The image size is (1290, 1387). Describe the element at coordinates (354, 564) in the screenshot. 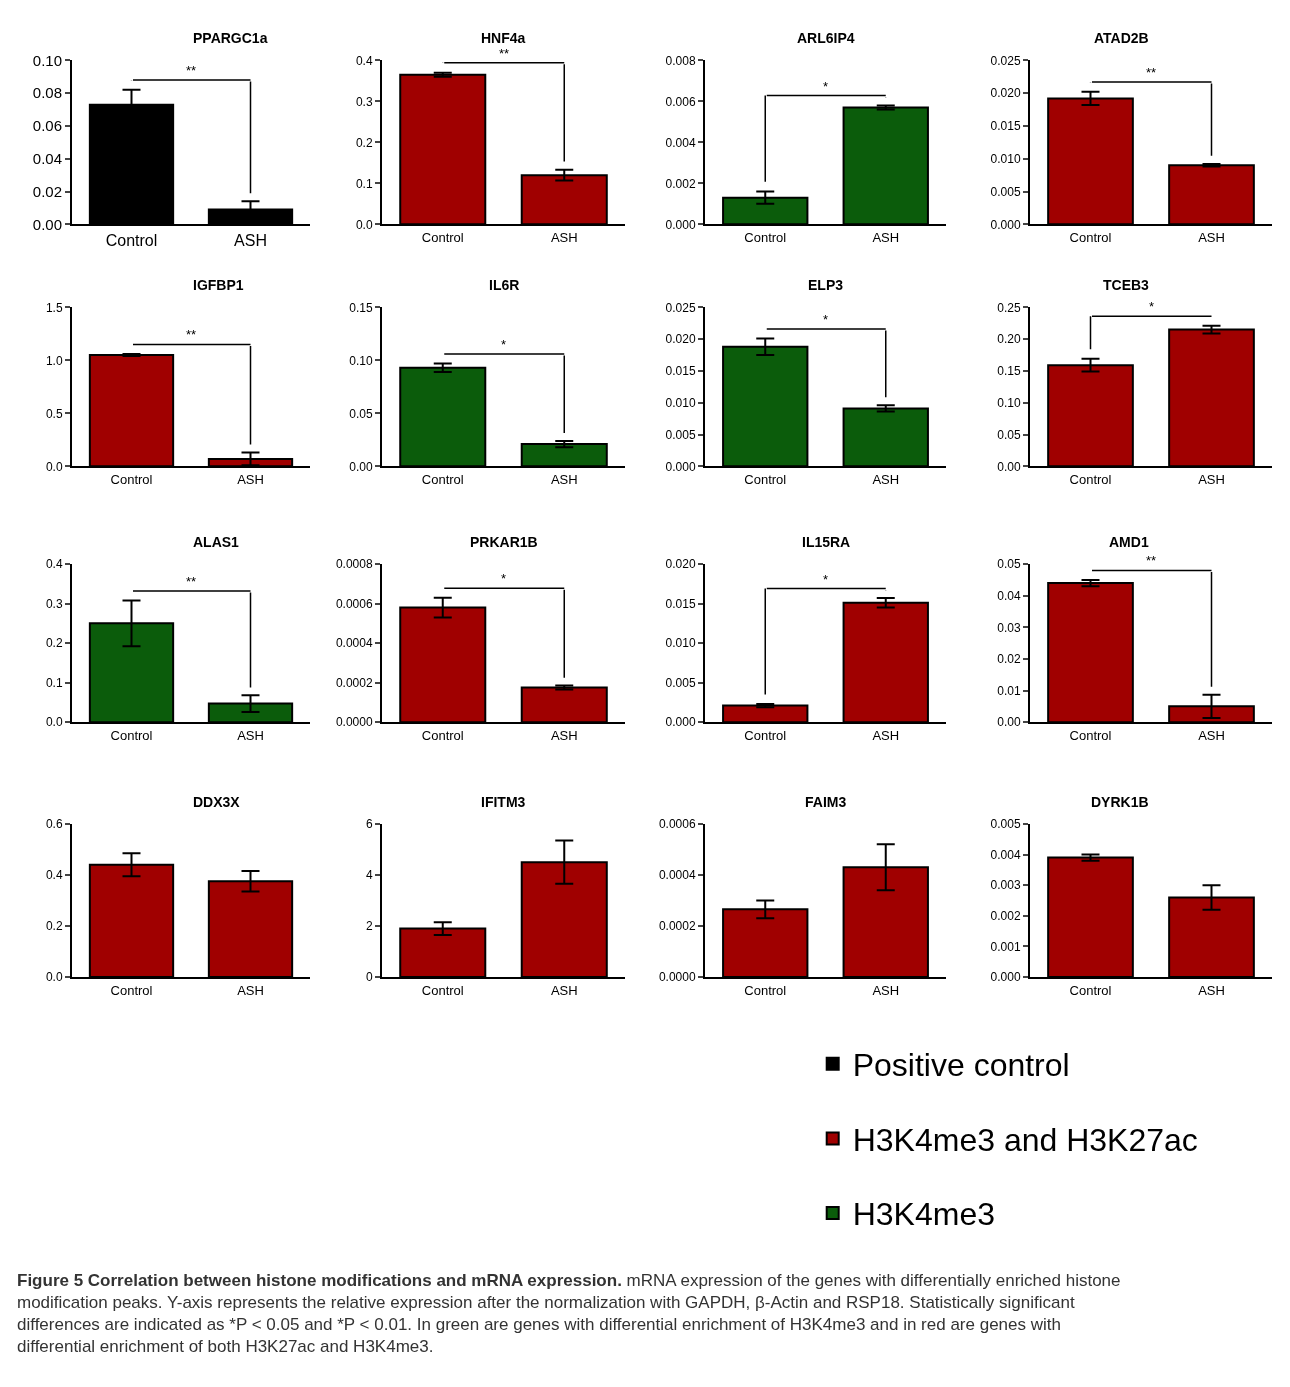

I see `y-tick-label: 0.0008` at that location.